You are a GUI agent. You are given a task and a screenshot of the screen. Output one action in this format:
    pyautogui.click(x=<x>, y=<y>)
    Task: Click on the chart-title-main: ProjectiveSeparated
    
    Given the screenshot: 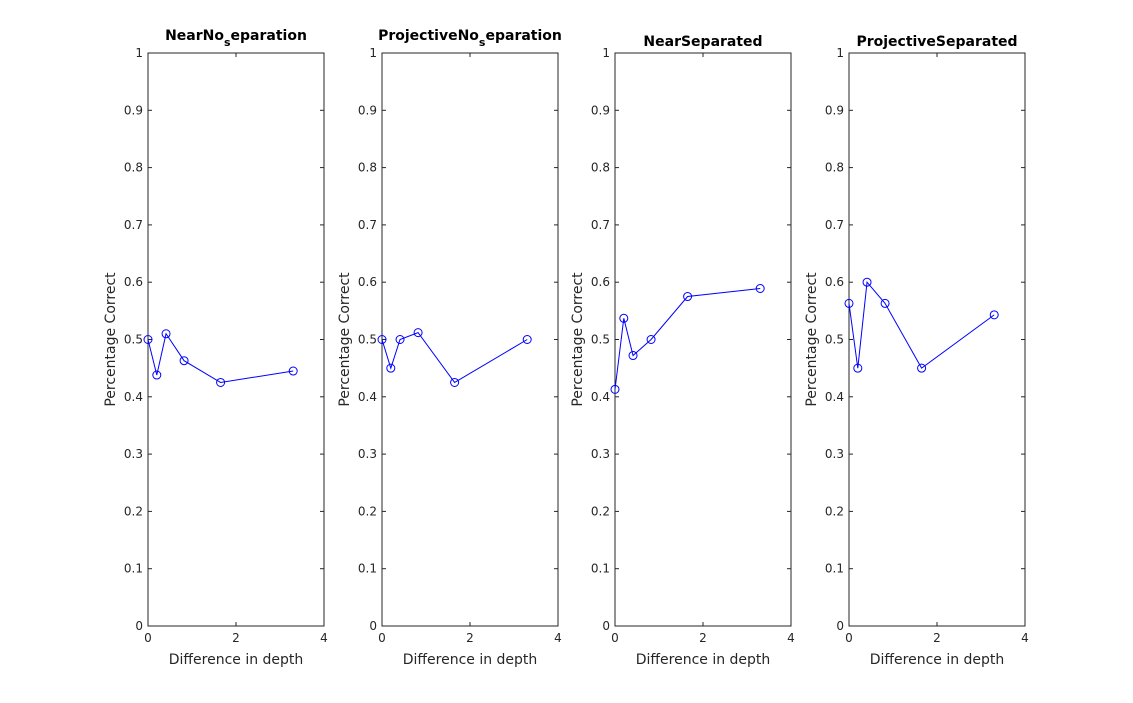 What is the action you would take?
    pyautogui.click(x=936, y=42)
    